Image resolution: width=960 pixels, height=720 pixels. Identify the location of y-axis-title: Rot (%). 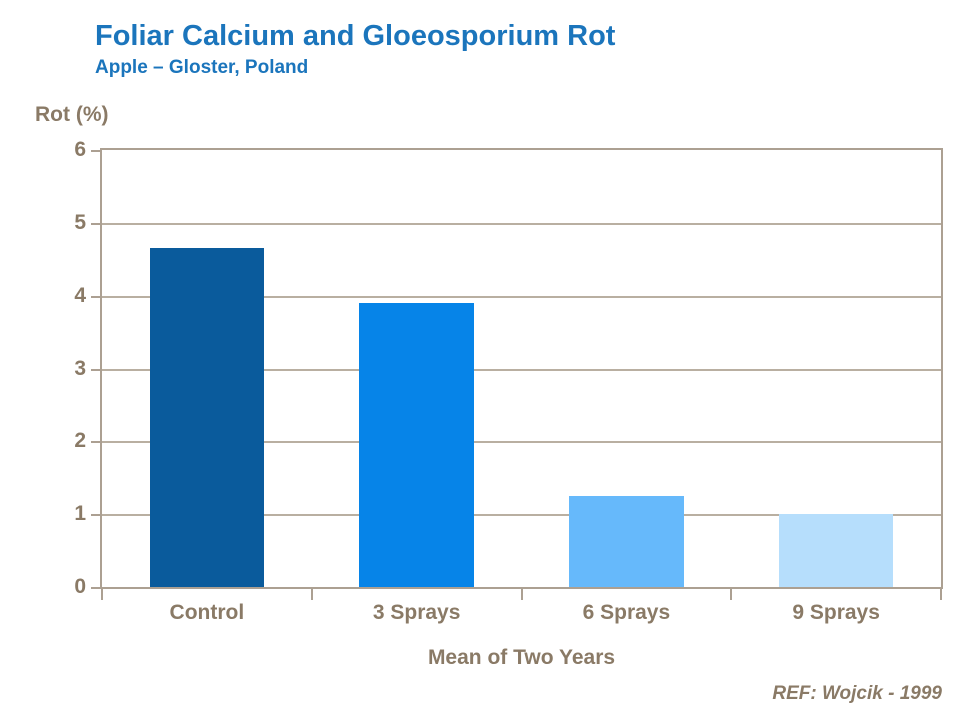
(72, 114).